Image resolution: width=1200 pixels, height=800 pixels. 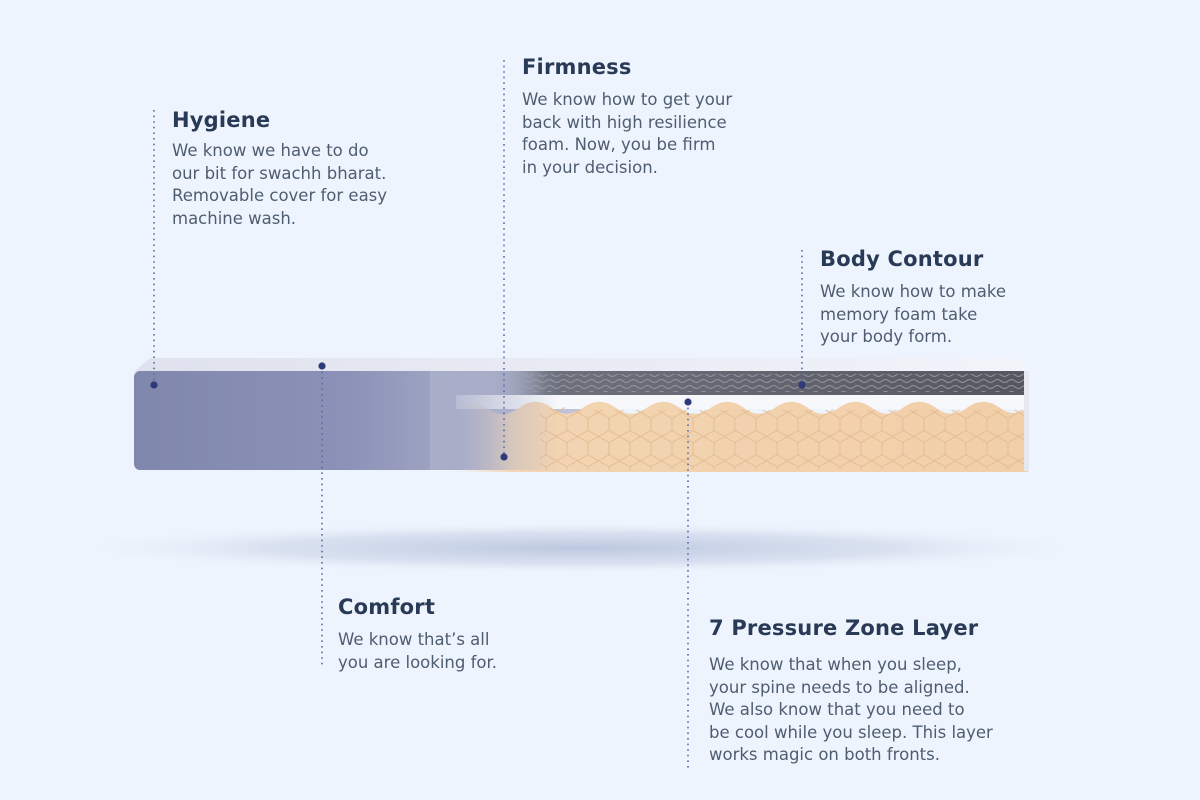 What do you see at coordinates (495, 420) in the screenshot?
I see `cover-fade` at bounding box center [495, 420].